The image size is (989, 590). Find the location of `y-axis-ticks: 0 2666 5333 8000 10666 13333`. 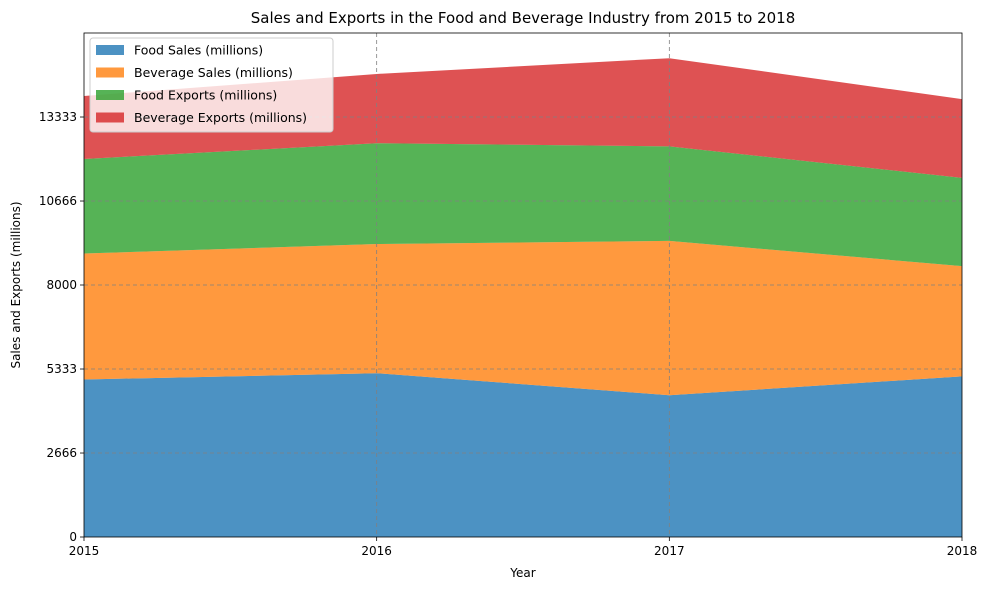

y-axis-ticks: 0 2666 5333 8000 10666 13333 is located at coordinates (61, 327).